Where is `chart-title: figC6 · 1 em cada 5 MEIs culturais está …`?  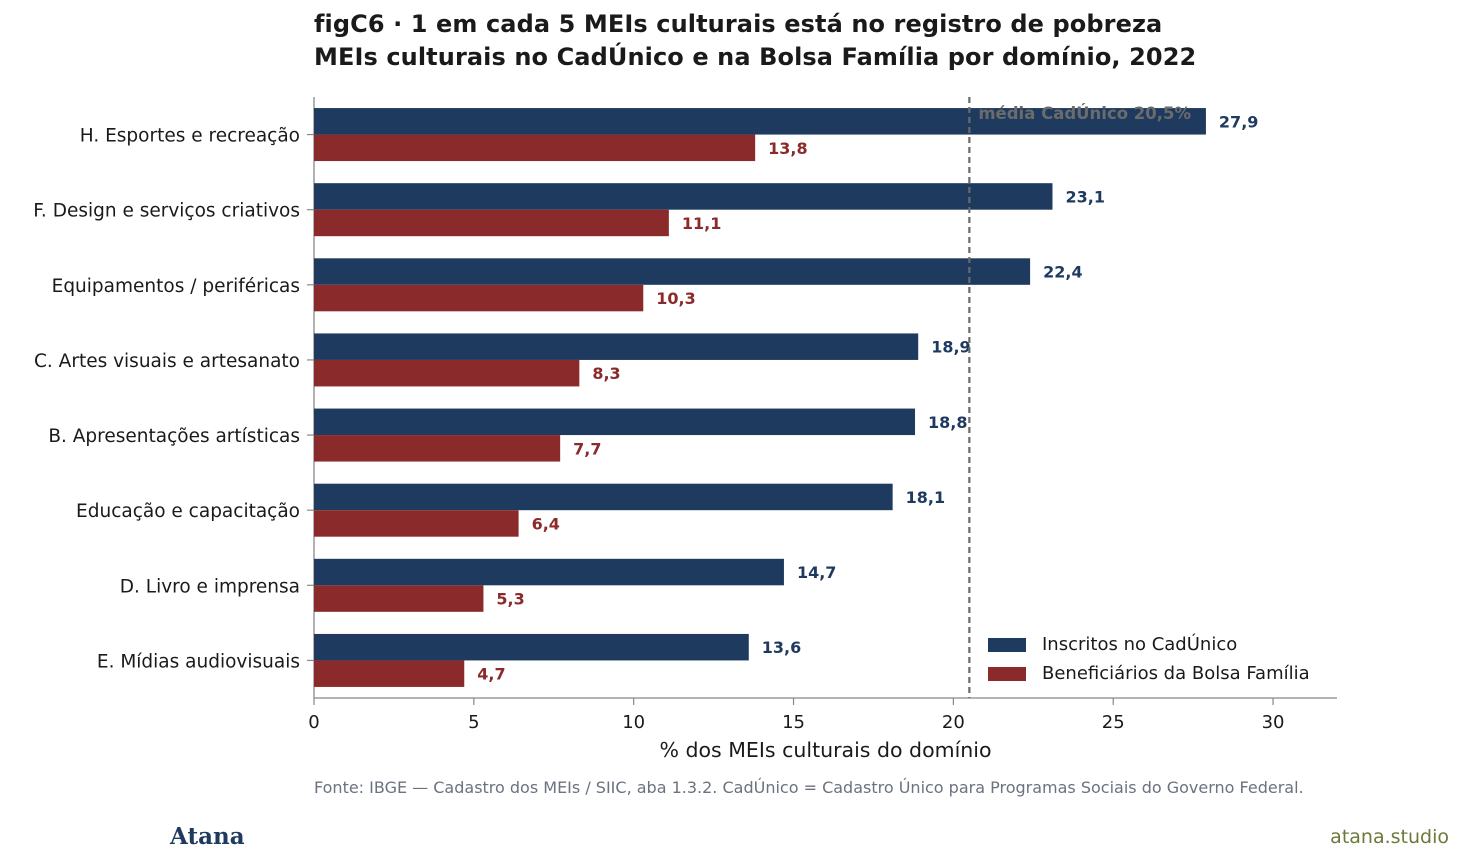 chart-title: figC6 · 1 em cada 5 MEIs culturais está … is located at coordinates (738, 24).